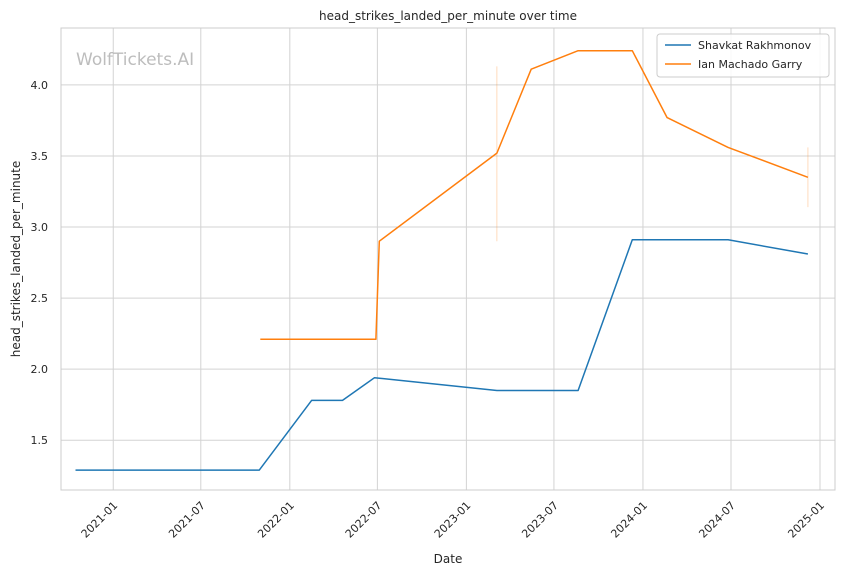 This screenshot has width=844, height=575. What do you see at coordinates (448, 559) in the screenshot?
I see `x-axis-title: Date` at bounding box center [448, 559].